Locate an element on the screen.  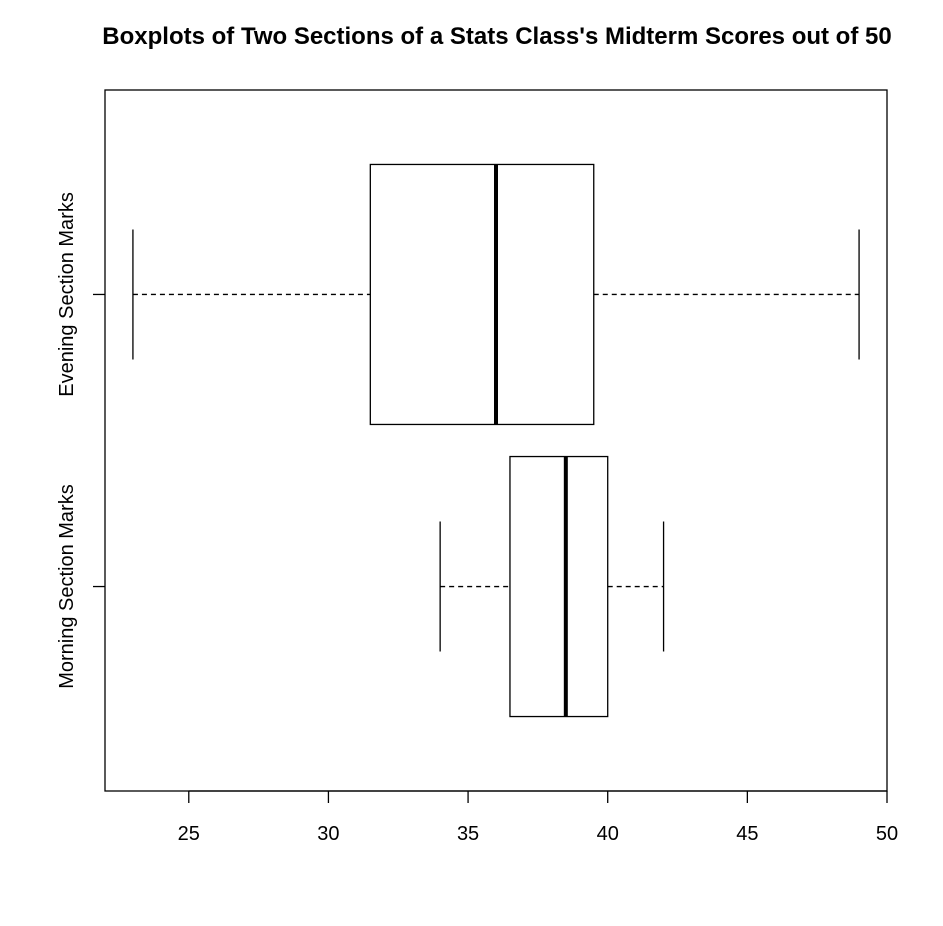
x-tick-label: 35 is located at coordinates (468, 834).